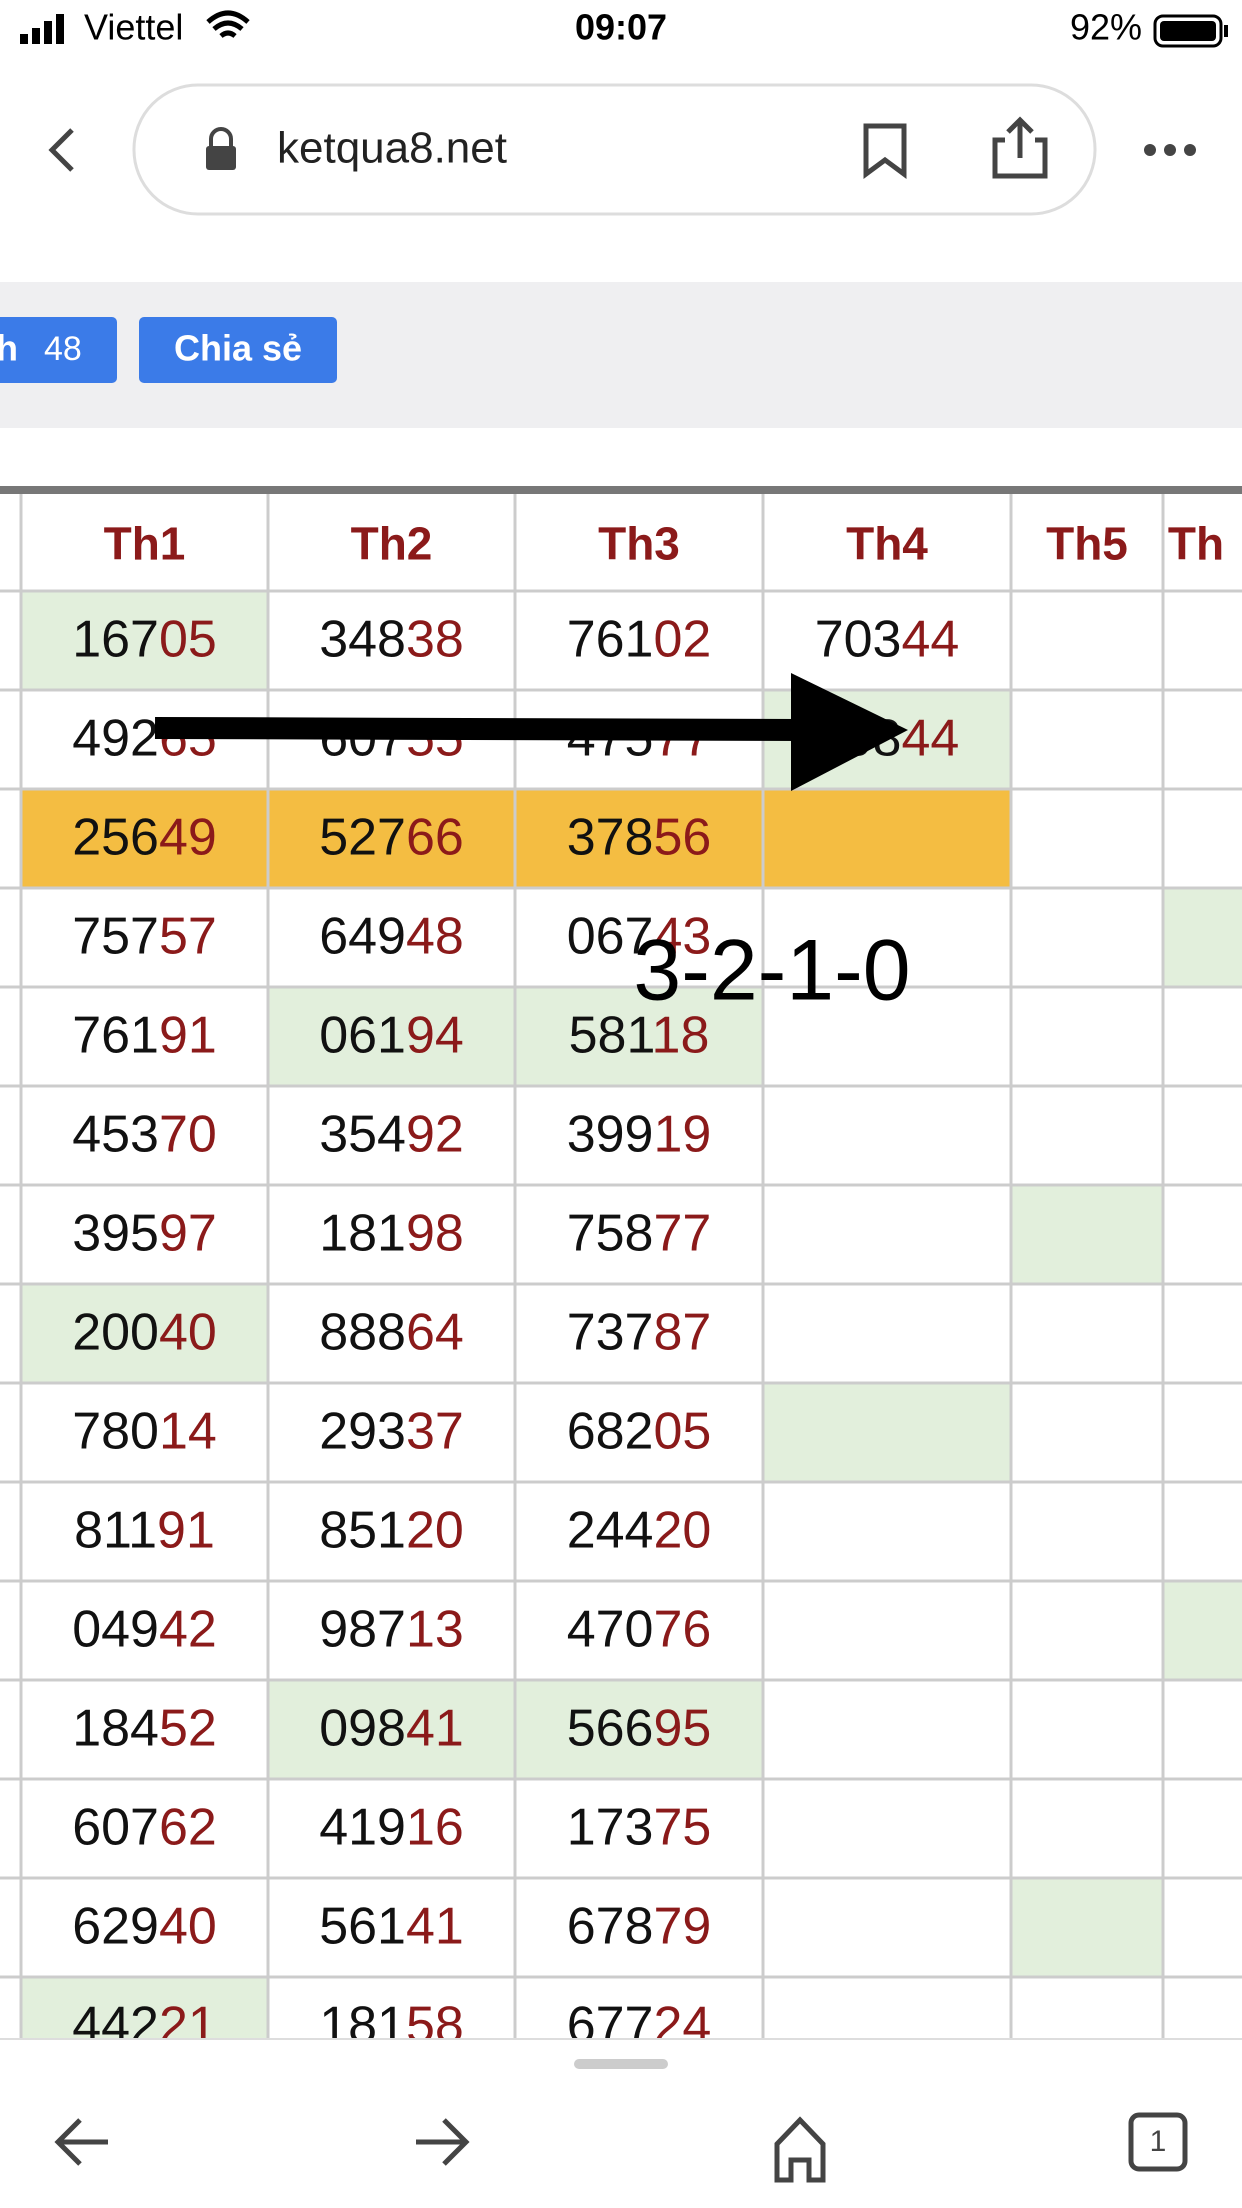 This screenshot has width=1242, height=2208. What do you see at coordinates (1170, 150) in the screenshot?
I see `more-button` at bounding box center [1170, 150].